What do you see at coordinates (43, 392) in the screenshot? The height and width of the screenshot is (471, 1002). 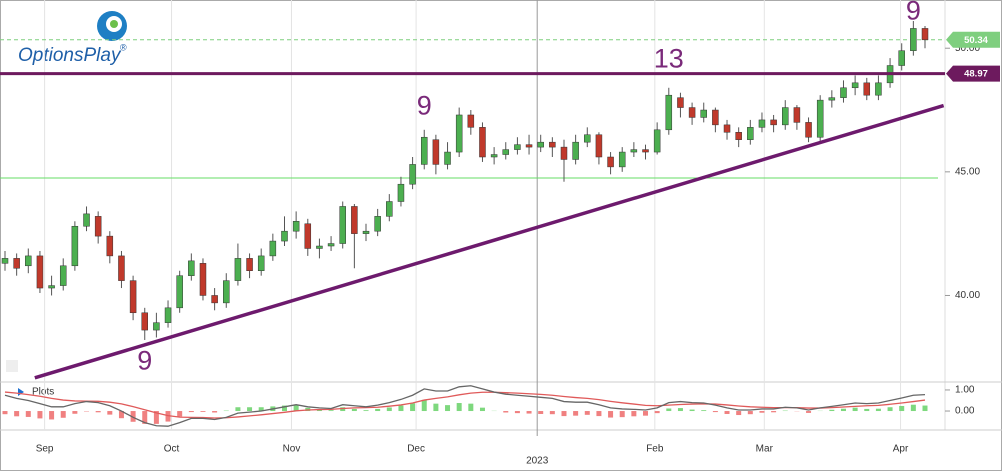 I see `plots-label: Plots` at bounding box center [43, 392].